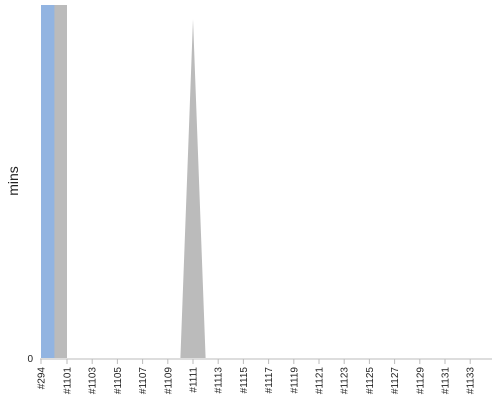 This screenshot has width=500, height=400. Describe the element at coordinates (13, 181) in the screenshot. I see `y-axis-title: mins` at that location.